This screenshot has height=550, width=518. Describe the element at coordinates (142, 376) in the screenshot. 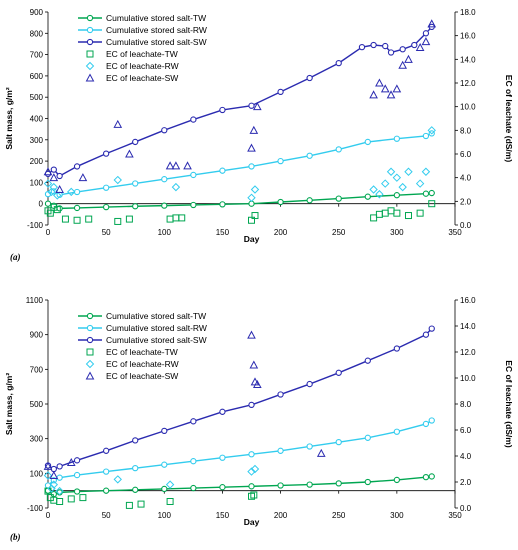

I see `legend-label: EC of leachate-SW` at that location.